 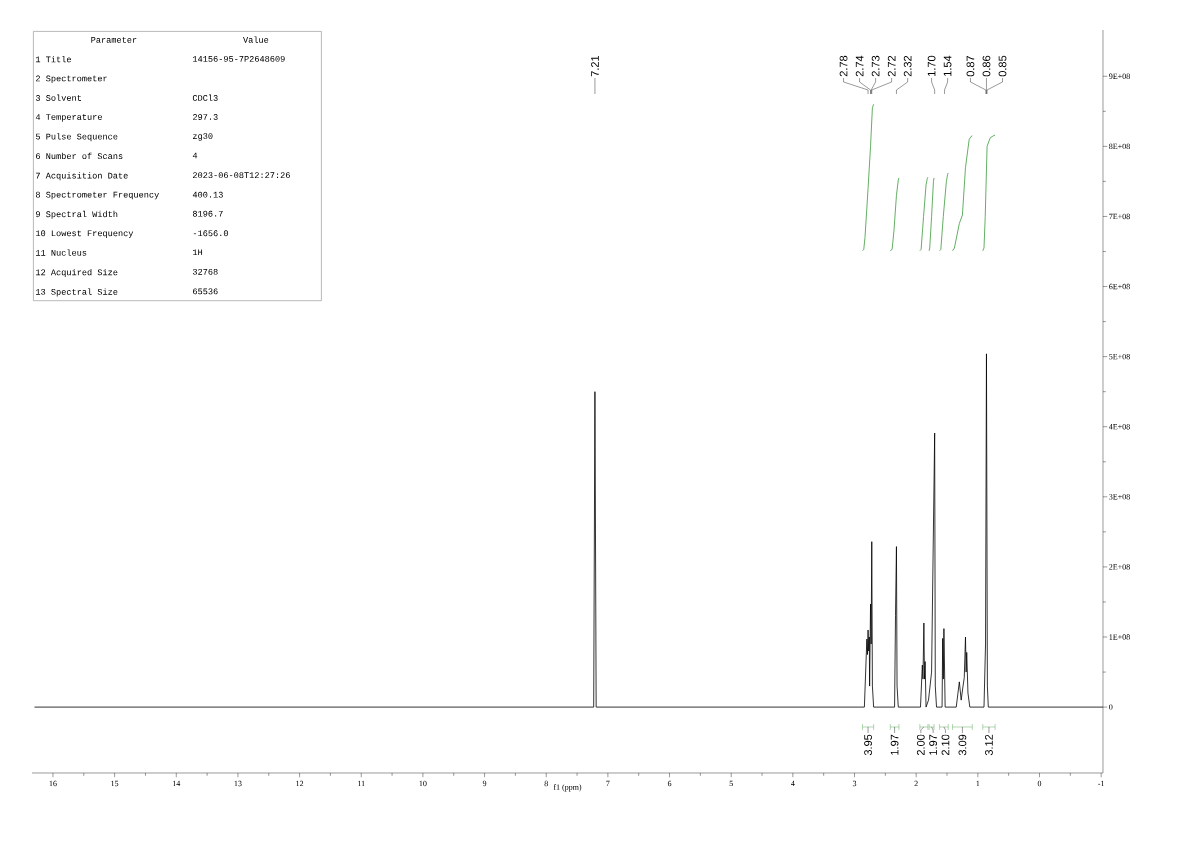 I want to click on y-tick-label: 8E+08, so click(x=1119, y=146).